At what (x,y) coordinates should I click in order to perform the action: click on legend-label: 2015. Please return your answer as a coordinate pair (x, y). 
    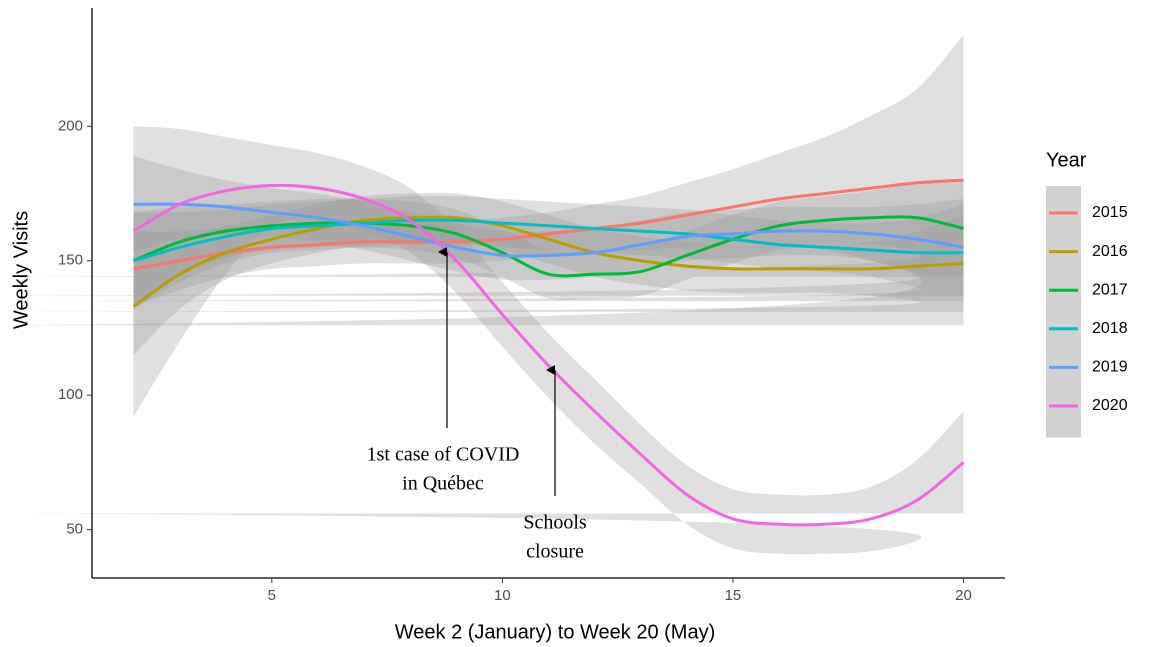
    Looking at the image, I should click on (1110, 212).